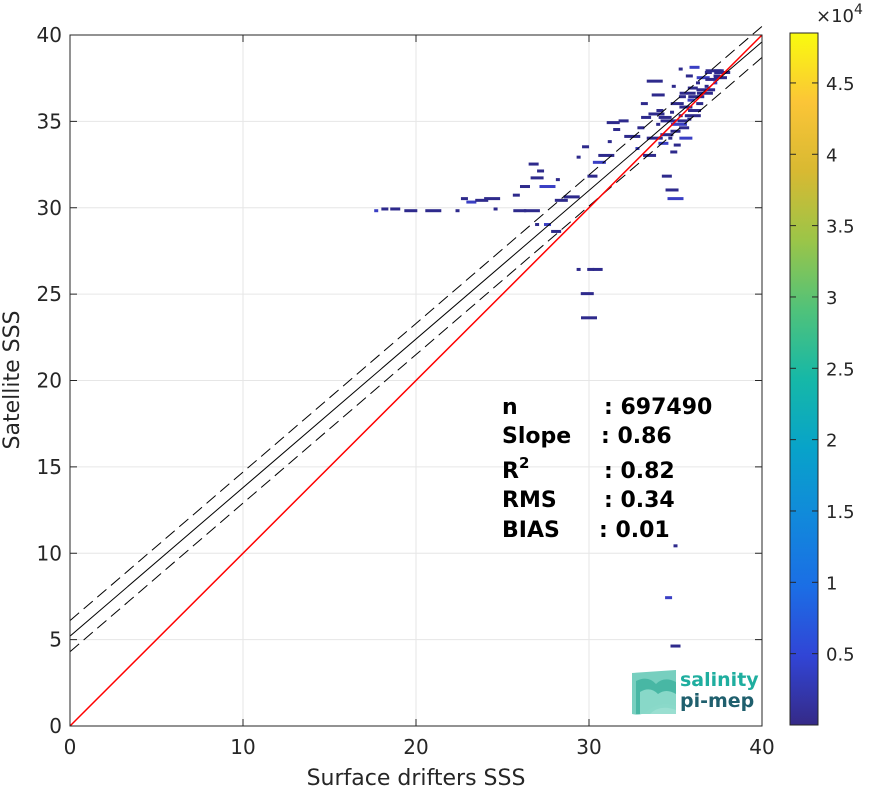 The image size is (873, 788). Describe the element at coordinates (49, 121) in the screenshot. I see `y-tick-label: 35` at that location.